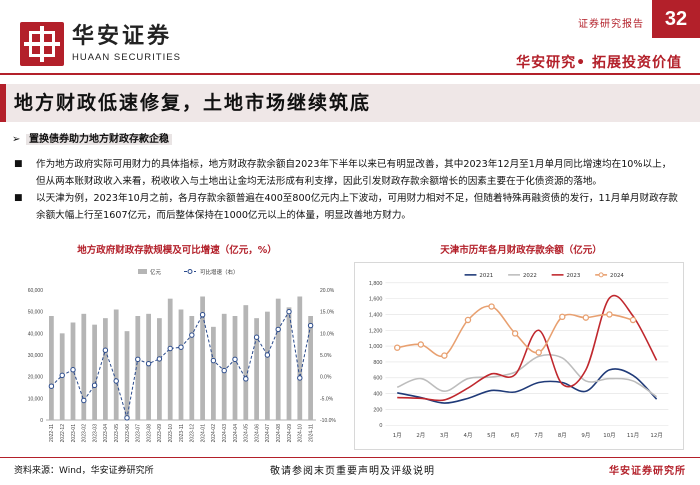  Describe the element at coordinates (585, 435) in the screenshot. I see `x-tick-label: 9月` at that location.